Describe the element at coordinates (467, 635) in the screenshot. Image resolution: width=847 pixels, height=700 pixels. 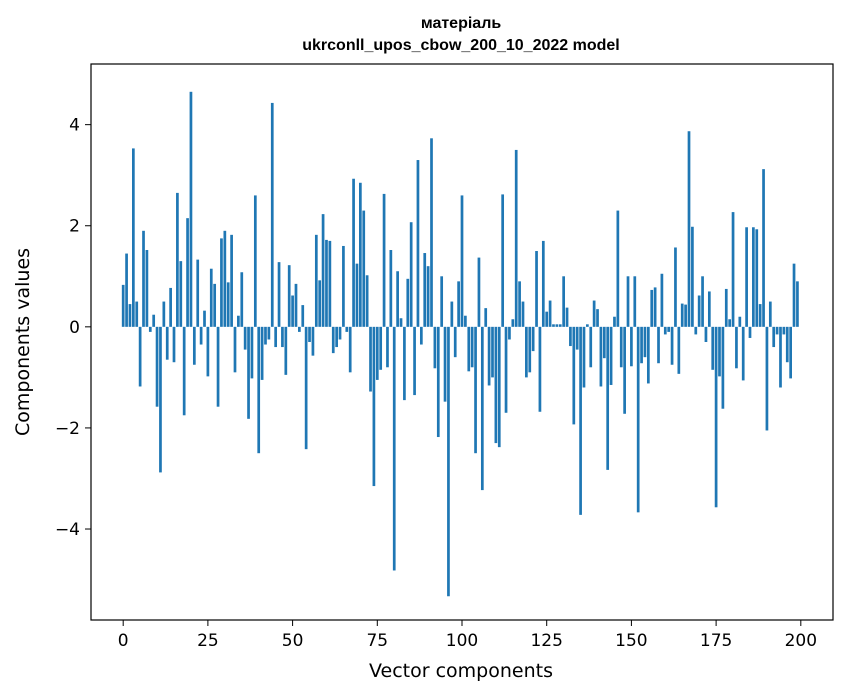
I see `x-axis: 0 25 50 75 100 125 150 175 200` at that location.